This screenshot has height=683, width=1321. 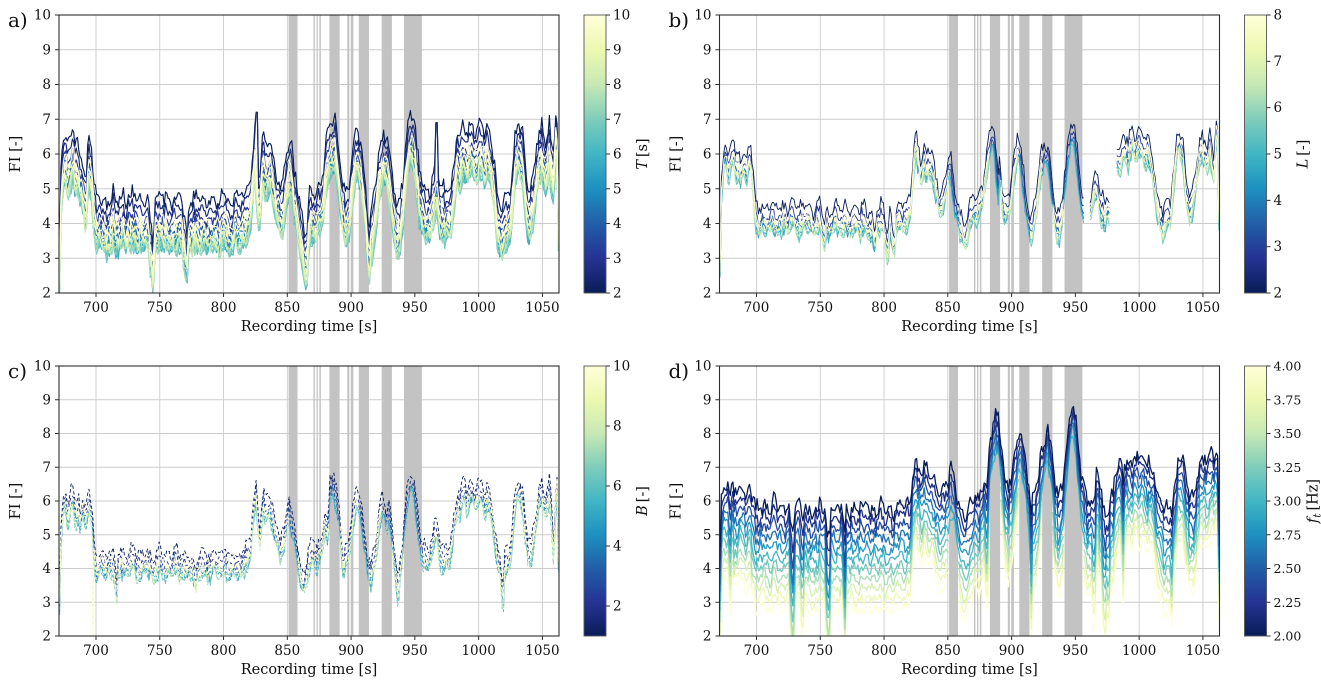 What do you see at coordinates (1304, 155) in the screenshot?
I see `colorbar-axis-label: L [-]` at bounding box center [1304, 155].